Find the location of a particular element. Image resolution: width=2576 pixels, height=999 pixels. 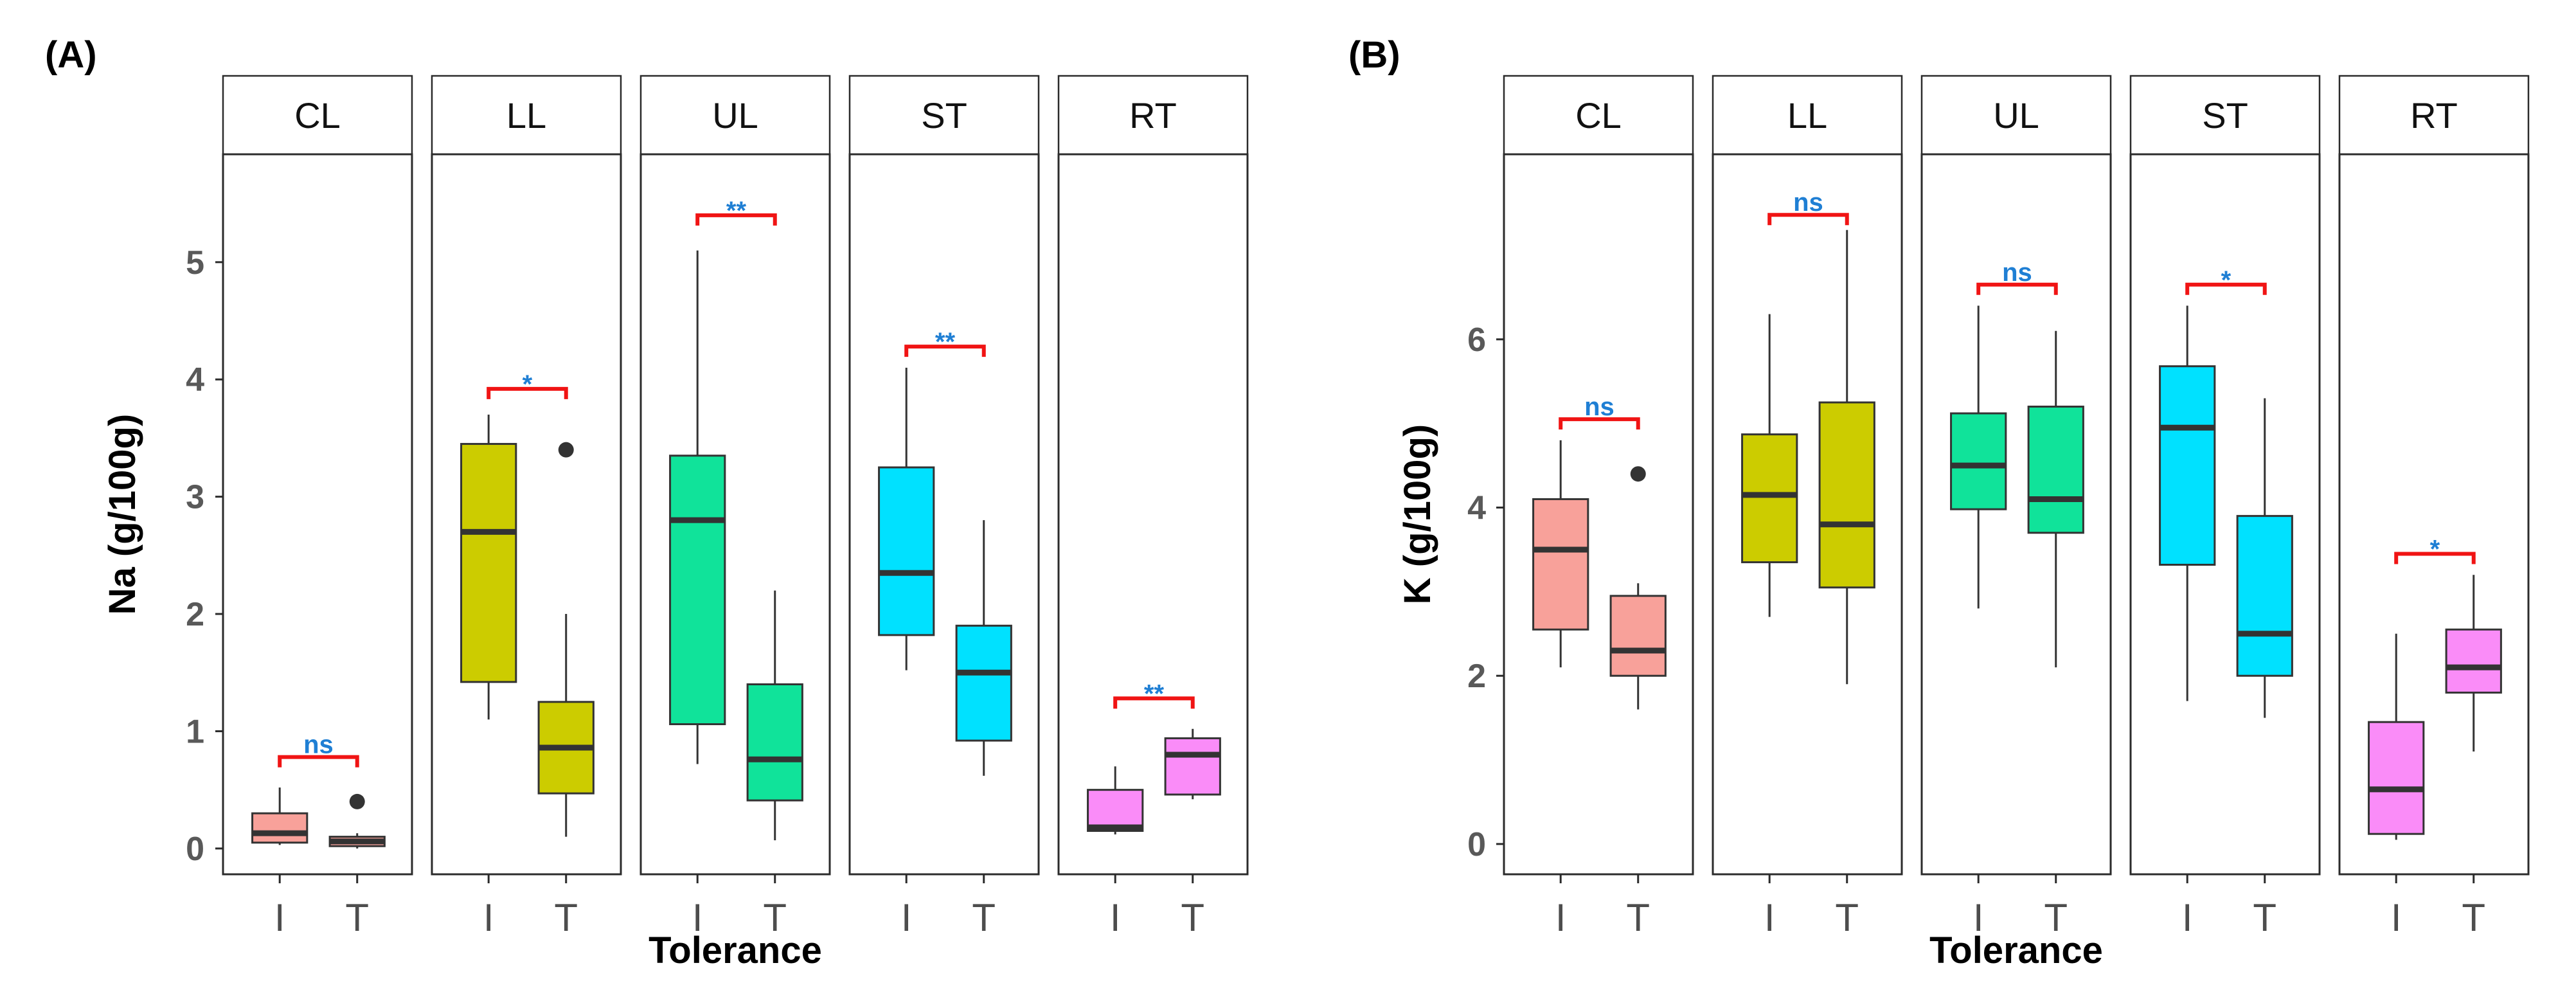

panel-label: (B) is located at coordinates (1374, 55).